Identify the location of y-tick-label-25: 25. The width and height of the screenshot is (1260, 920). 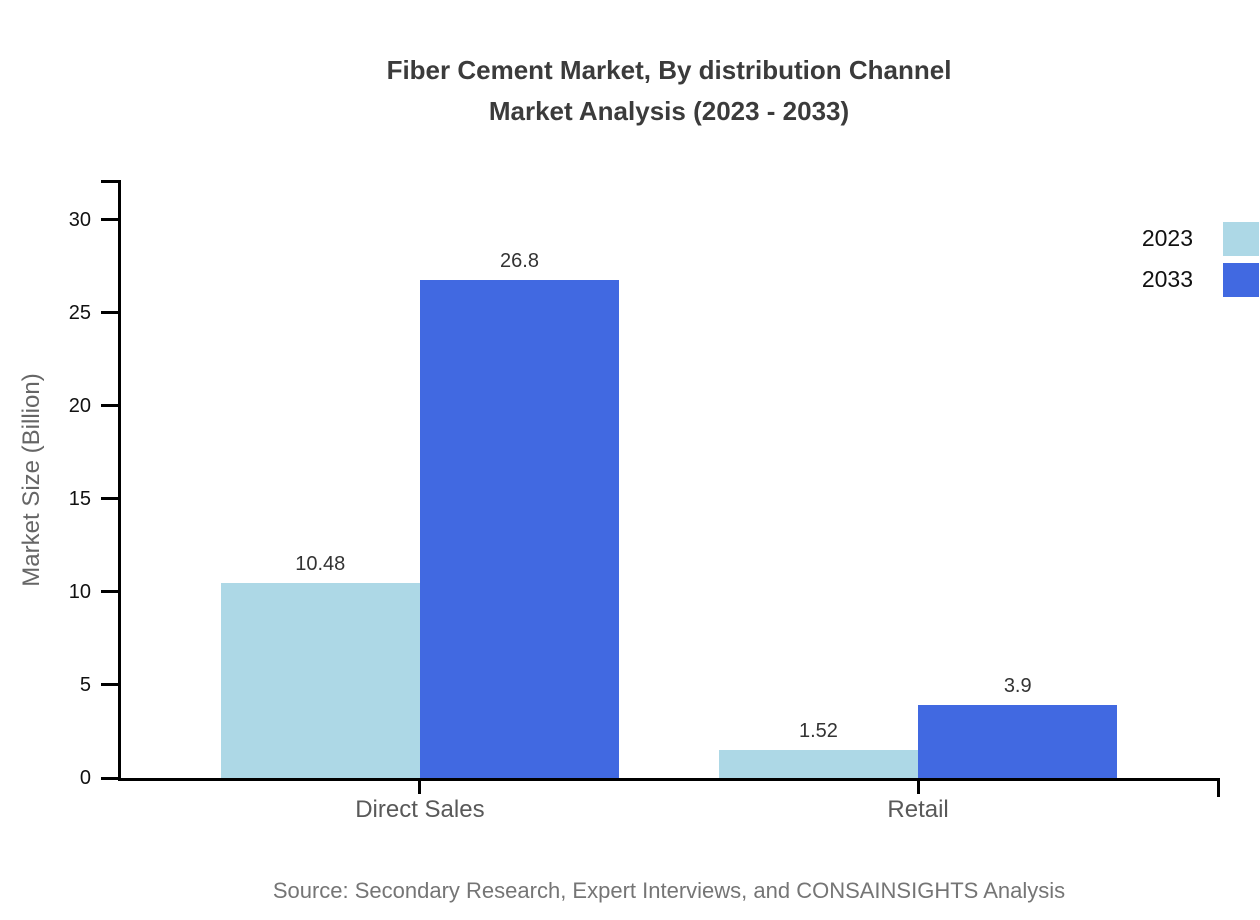
(79, 312).